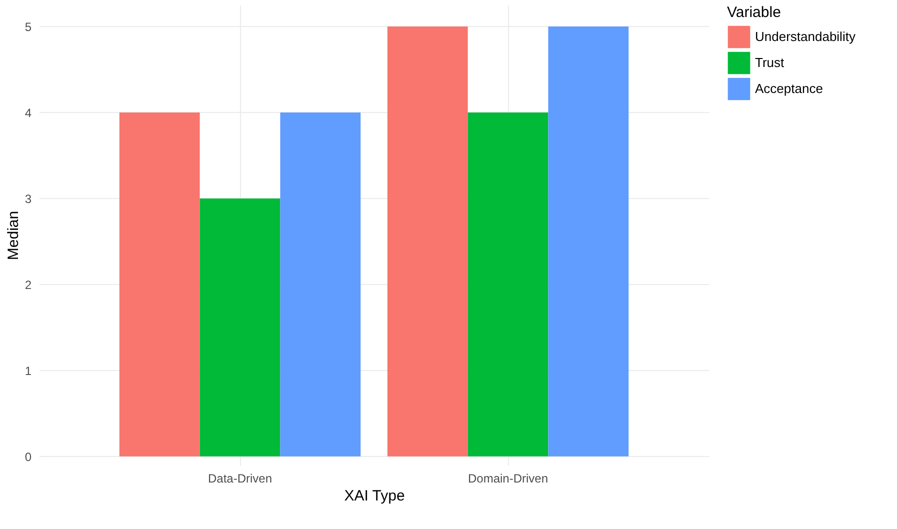  Describe the element at coordinates (13, 235) in the screenshot. I see `y-axis-title: Median` at that location.